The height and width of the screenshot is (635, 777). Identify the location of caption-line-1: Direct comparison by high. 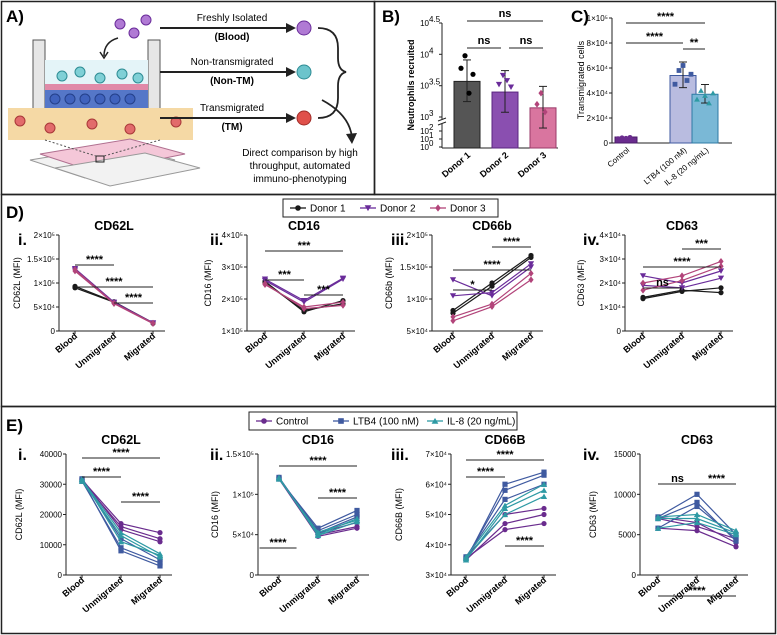
(300, 153).